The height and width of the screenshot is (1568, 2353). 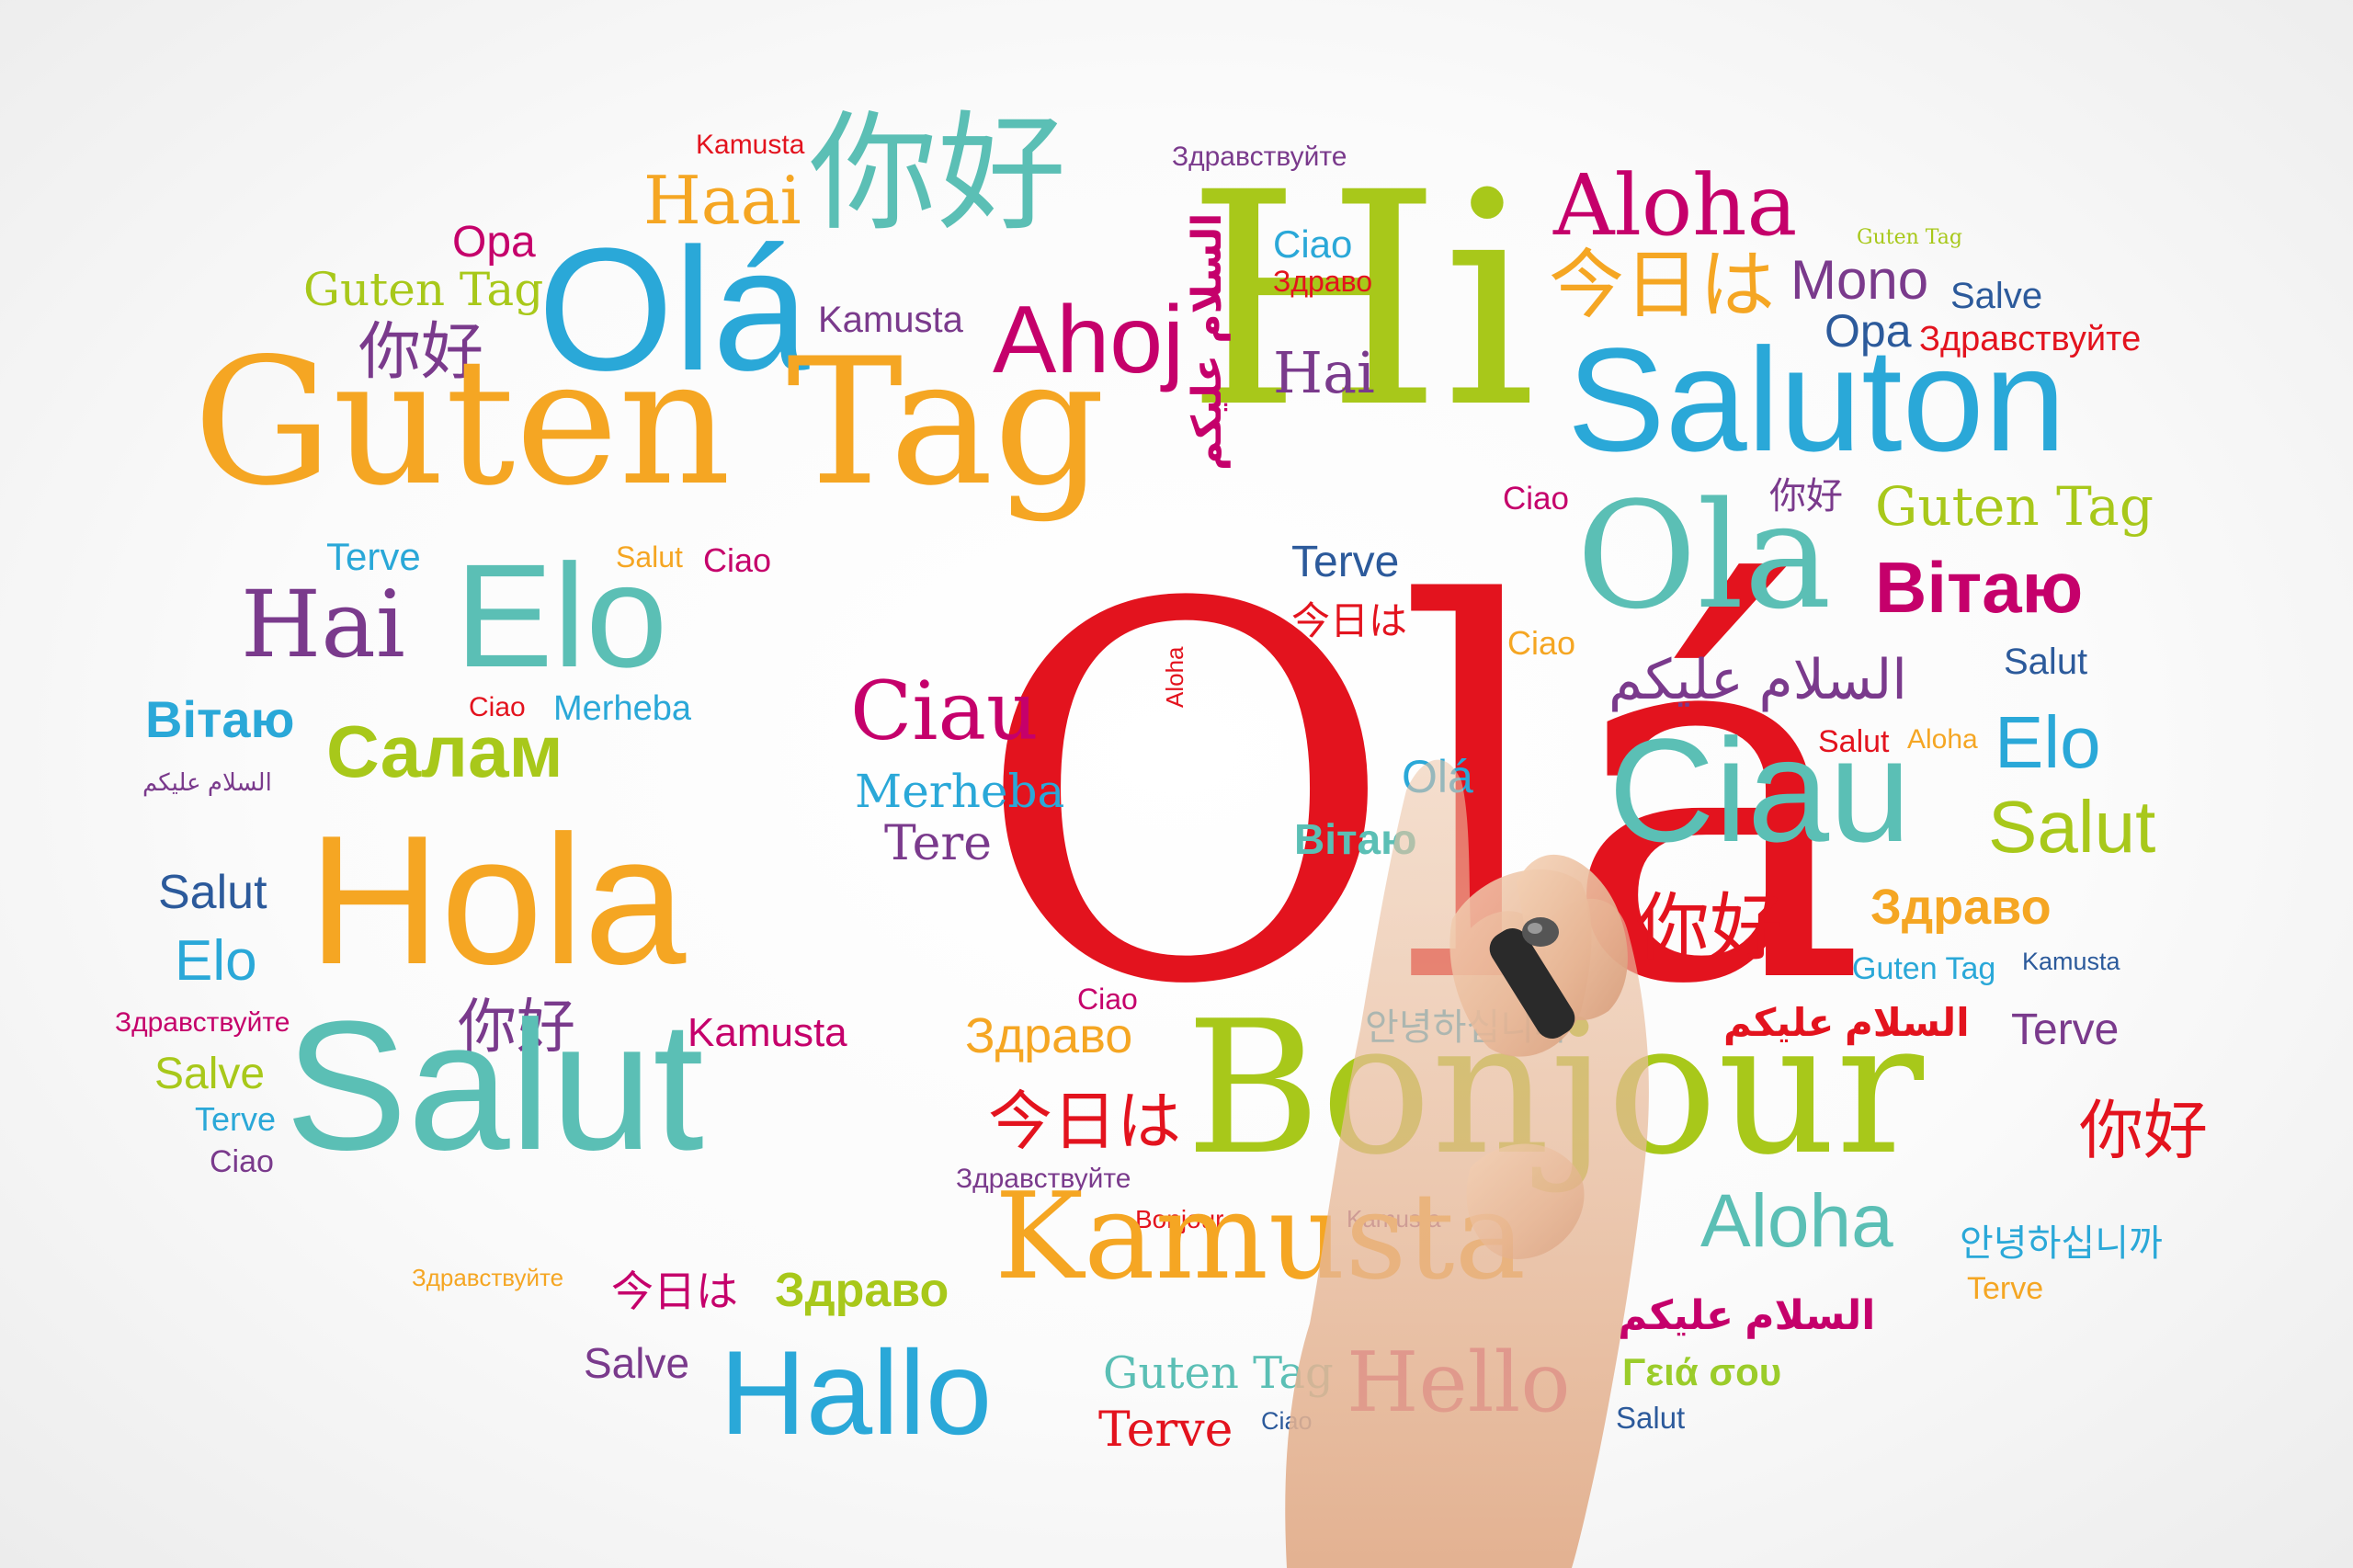 I want to click on greeting-word: Ahoj, so click(x=1089, y=340).